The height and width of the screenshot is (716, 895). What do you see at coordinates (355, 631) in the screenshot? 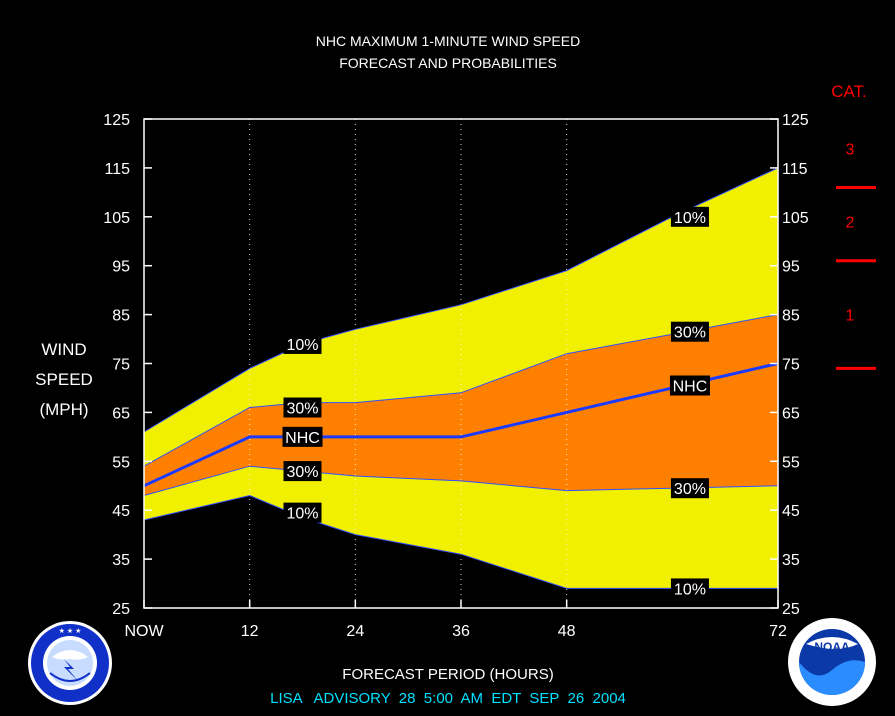
I see `x-tick-label: 24` at bounding box center [355, 631].